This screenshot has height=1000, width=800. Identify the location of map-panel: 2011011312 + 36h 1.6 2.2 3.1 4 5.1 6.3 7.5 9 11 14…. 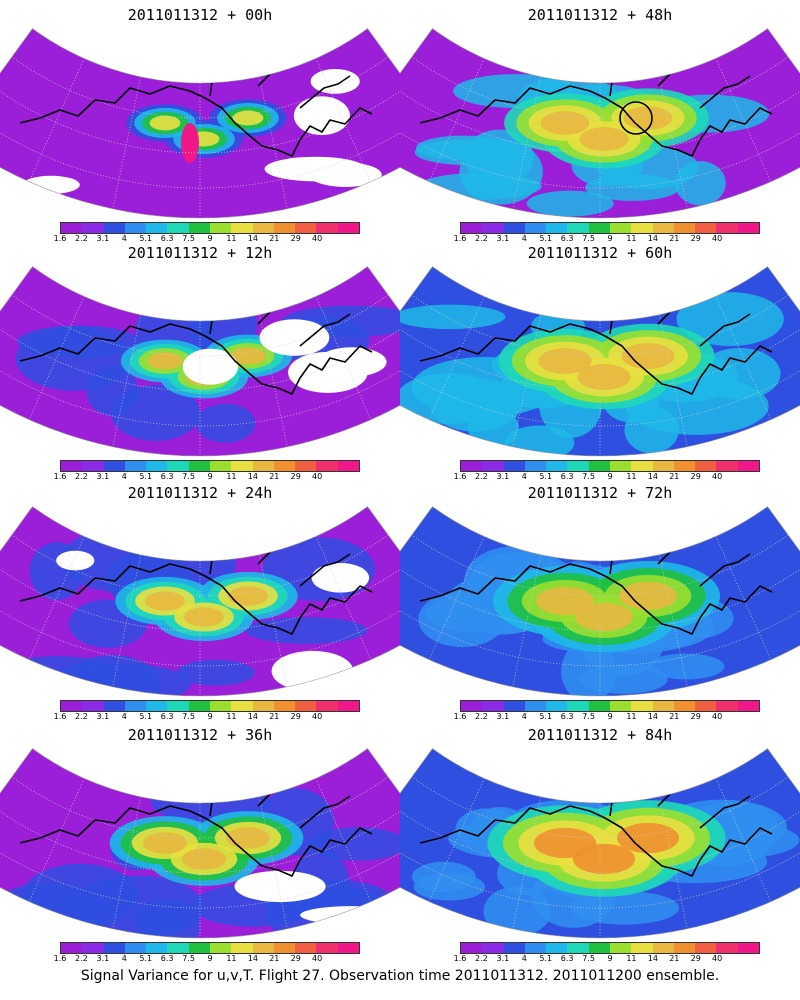
(200, 842).